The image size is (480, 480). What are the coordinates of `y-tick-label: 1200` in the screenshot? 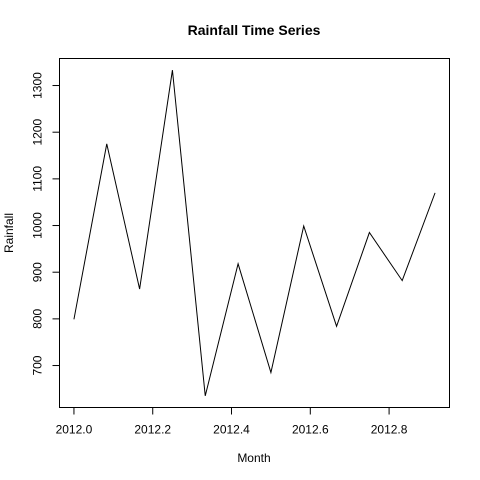 It's located at (38, 132).